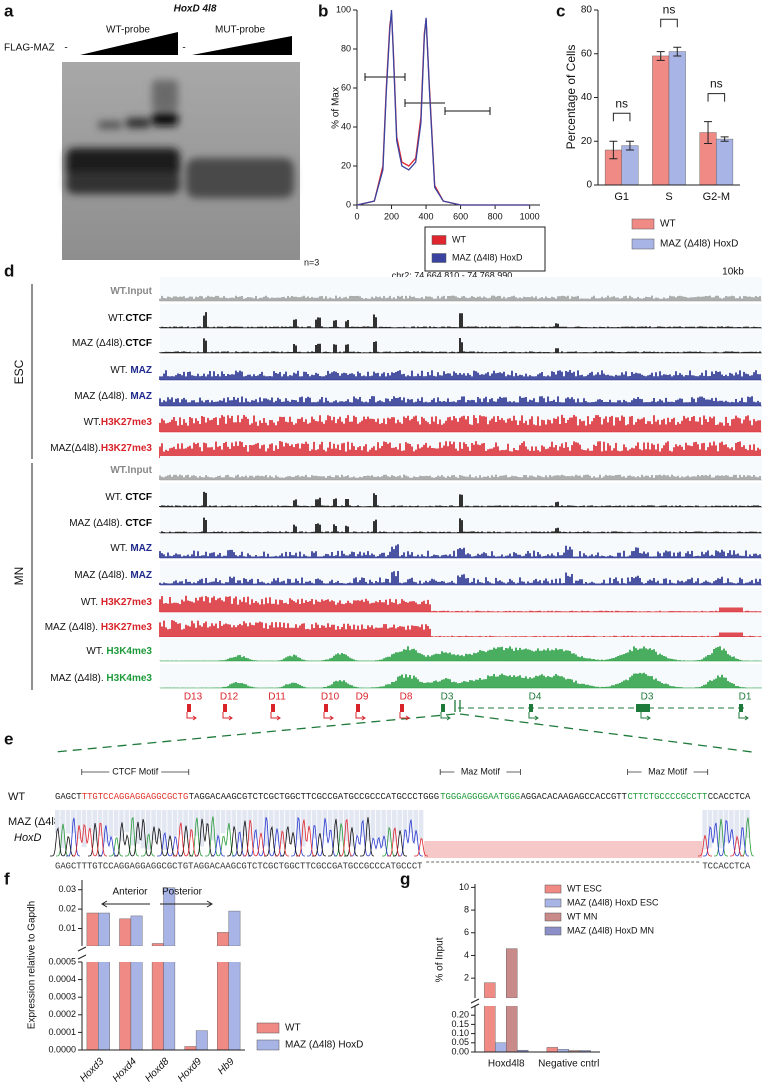  Describe the element at coordinates (127, 448) in the screenshot. I see `track-mark: H3K27me3` at that location.